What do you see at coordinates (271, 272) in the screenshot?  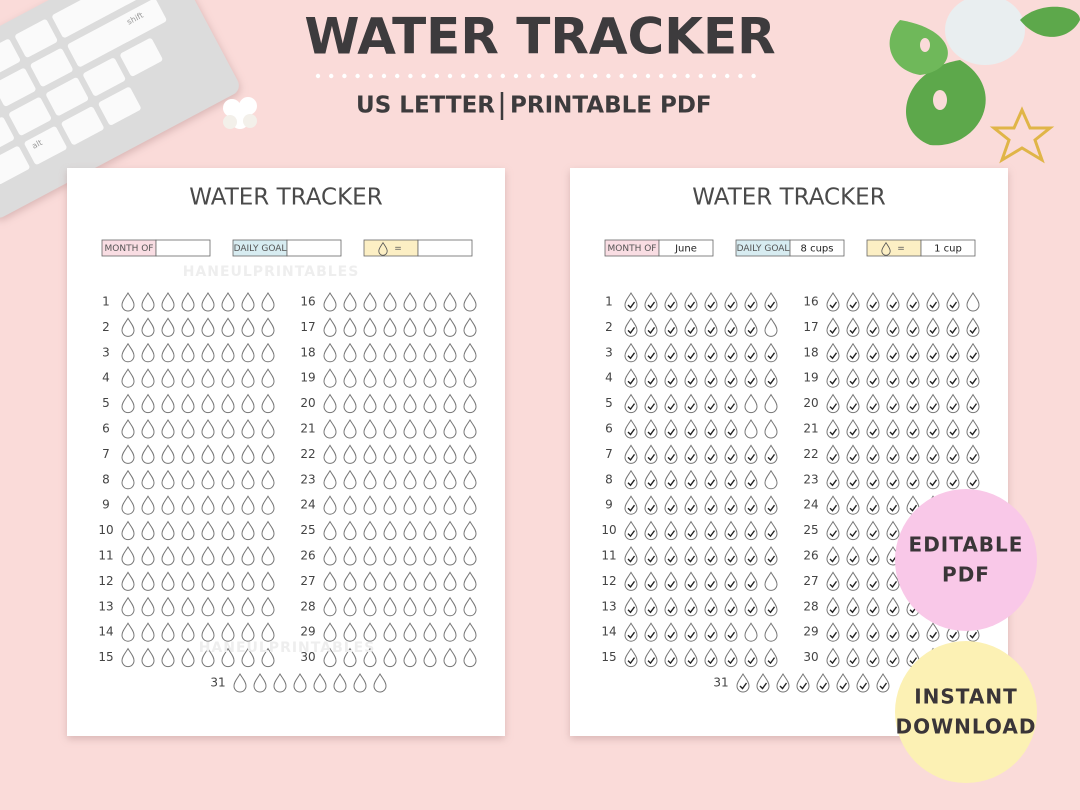 I see `watermark: HANEULPRINTABLES` at bounding box center [271, 272].